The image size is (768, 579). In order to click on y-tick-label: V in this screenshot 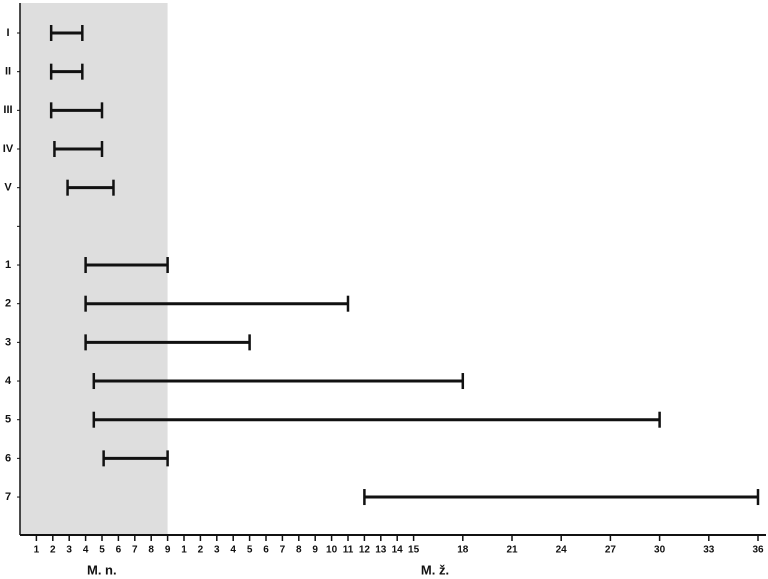, I will do `click(8, 188)`.